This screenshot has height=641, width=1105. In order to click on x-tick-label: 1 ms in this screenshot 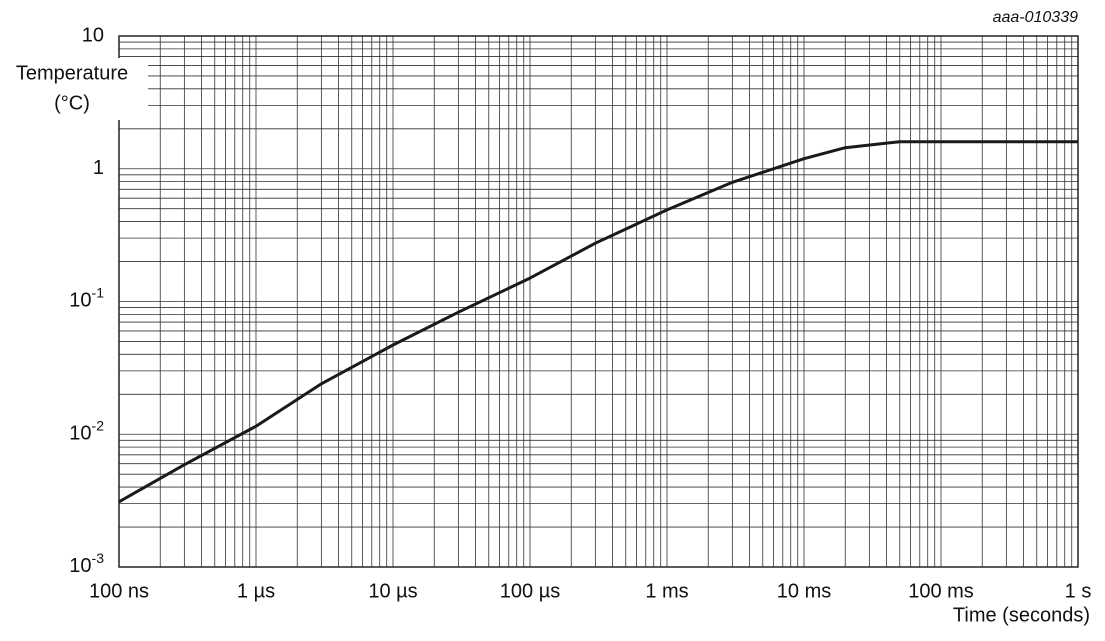, I will do `click(666, 591)`.